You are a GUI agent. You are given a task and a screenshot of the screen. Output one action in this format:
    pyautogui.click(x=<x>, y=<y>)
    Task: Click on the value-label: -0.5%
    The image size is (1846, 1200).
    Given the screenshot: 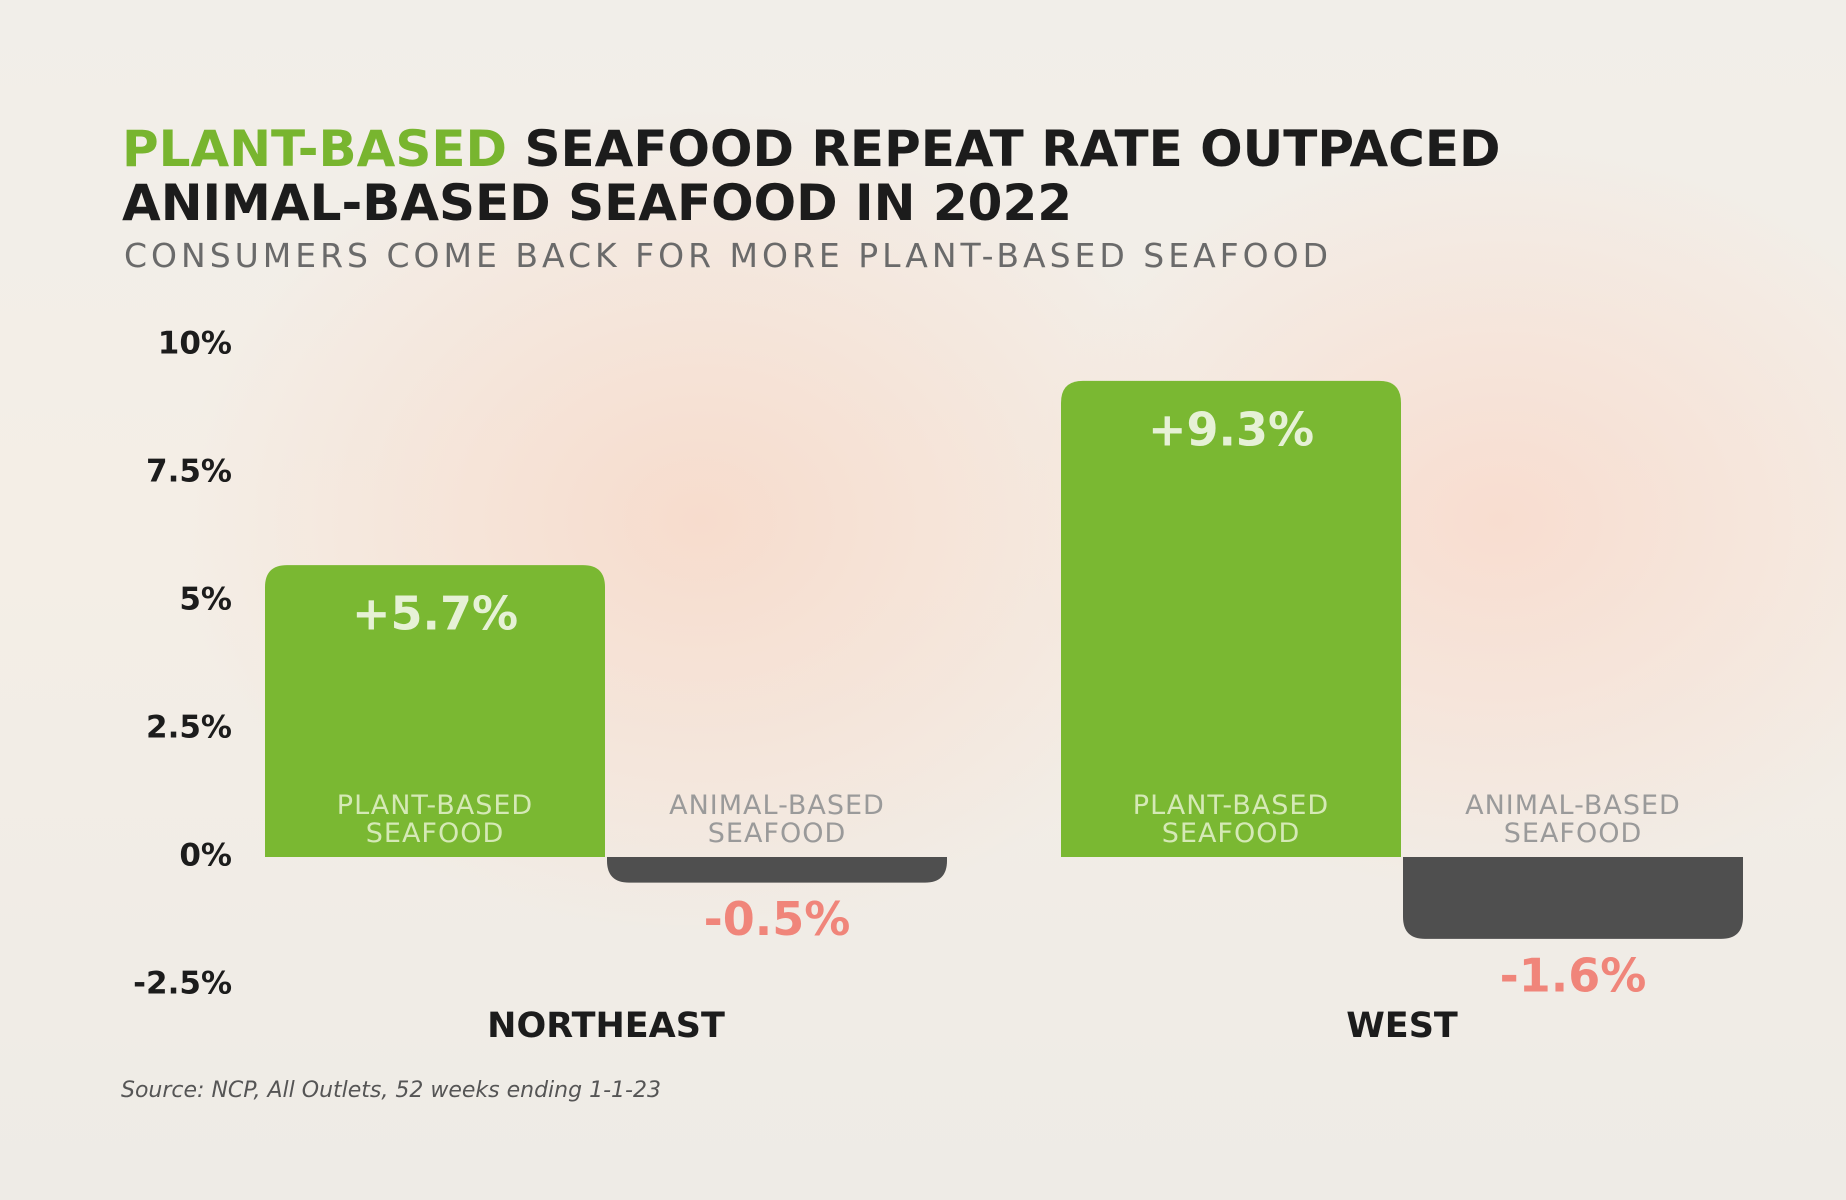 What is the action you would take?
    pyautogui.click(x=777, y=919)
    